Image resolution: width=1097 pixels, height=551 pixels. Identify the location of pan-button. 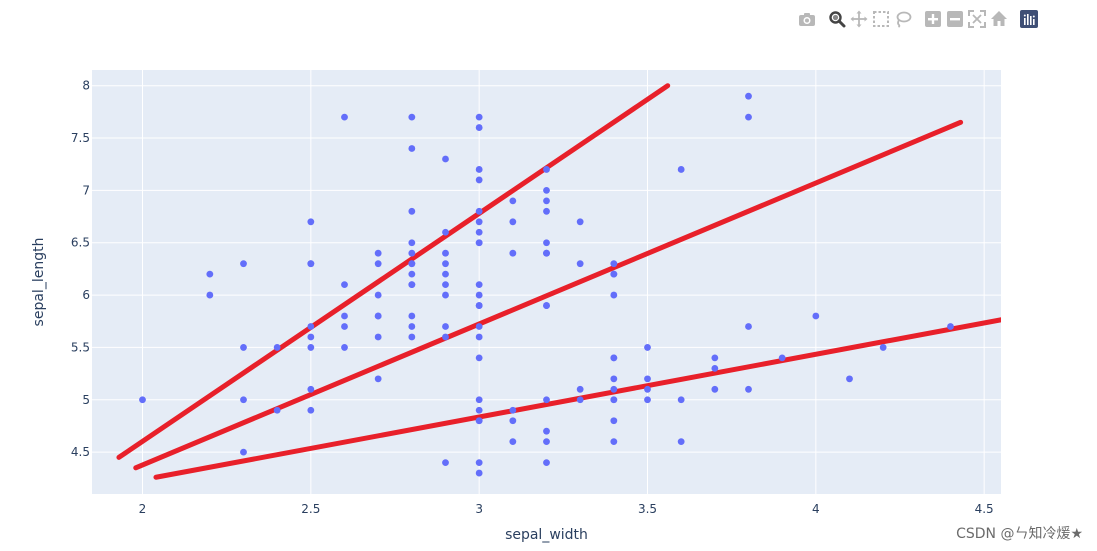
(859, 19).